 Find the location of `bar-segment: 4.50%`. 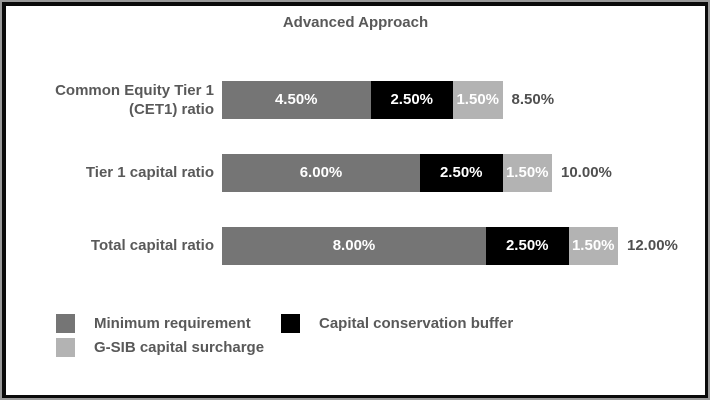

bar-segment: 4.50% is located at coordinates (296, 99).